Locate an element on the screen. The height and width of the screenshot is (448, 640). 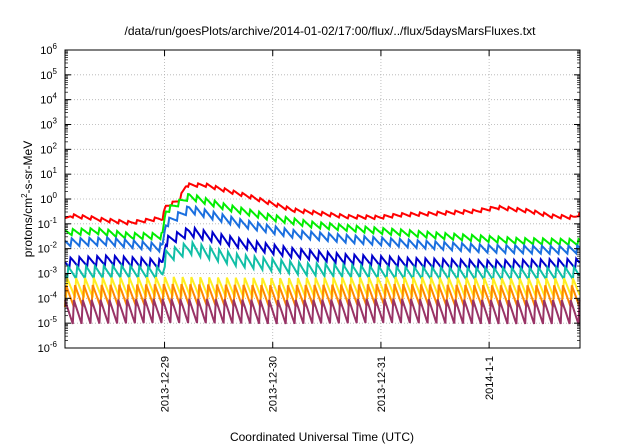
y-tick-label: 10⁻⁵ is located at coordinates (48, 322).